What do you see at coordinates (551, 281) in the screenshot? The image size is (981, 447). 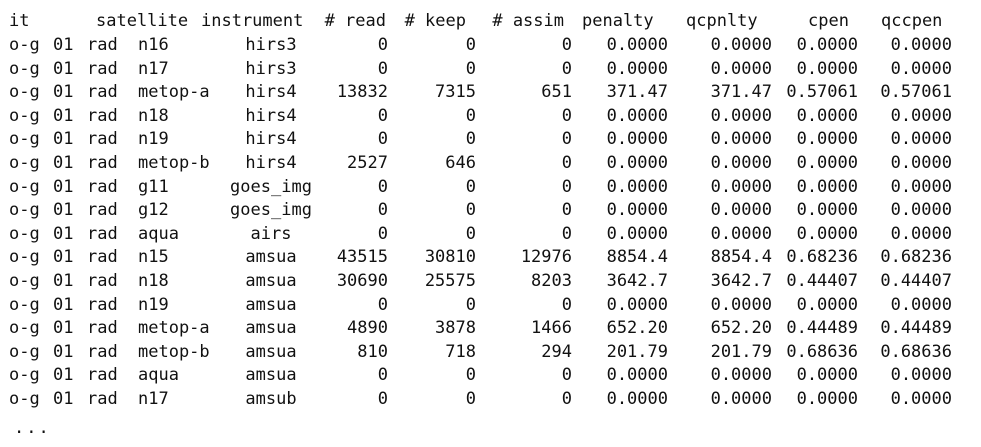 I see `cell-assim: 8203` at bounding box center [551, 281].